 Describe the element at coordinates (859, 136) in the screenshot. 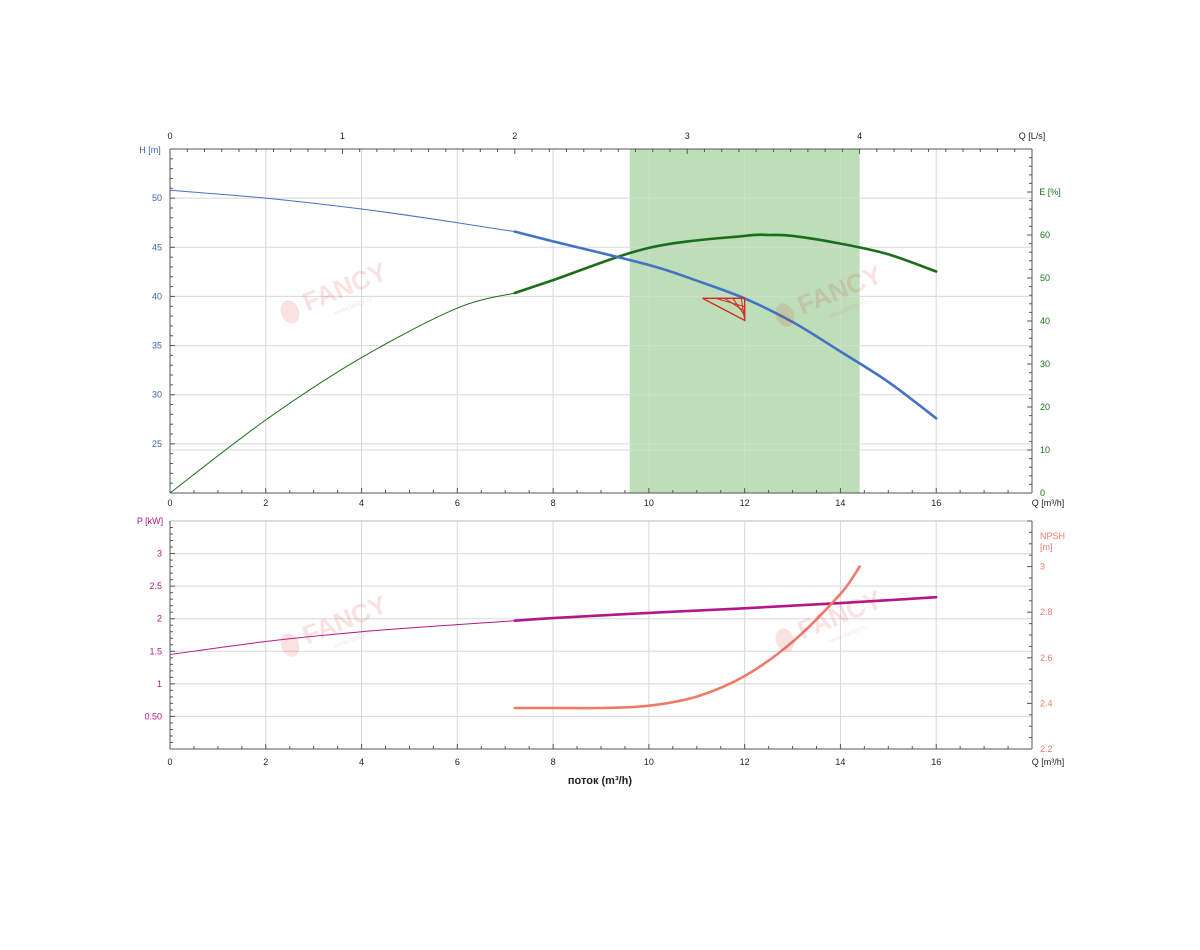

I see `top-x-tick-label: 4` at that location.